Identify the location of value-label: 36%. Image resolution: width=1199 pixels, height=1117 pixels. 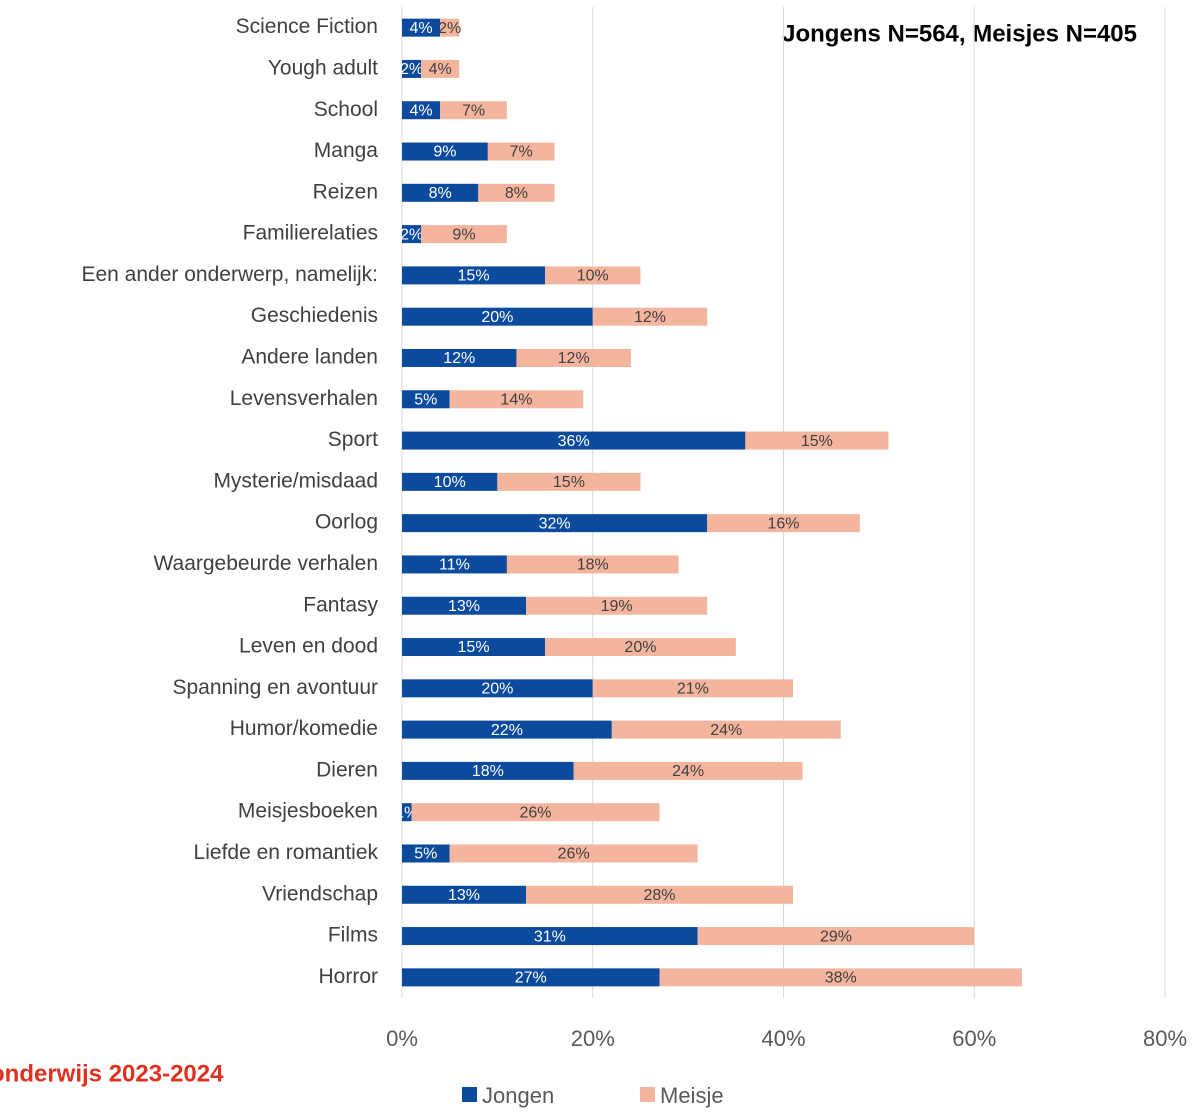
(574, 441).